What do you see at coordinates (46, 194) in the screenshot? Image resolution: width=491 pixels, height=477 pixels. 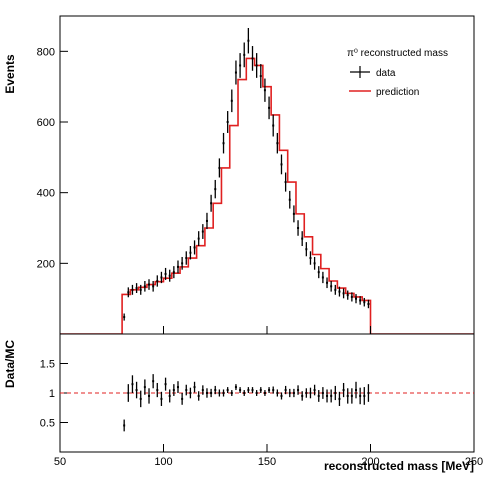 I see `main-y-tick-label: 400` at bounding box center [46, 194].